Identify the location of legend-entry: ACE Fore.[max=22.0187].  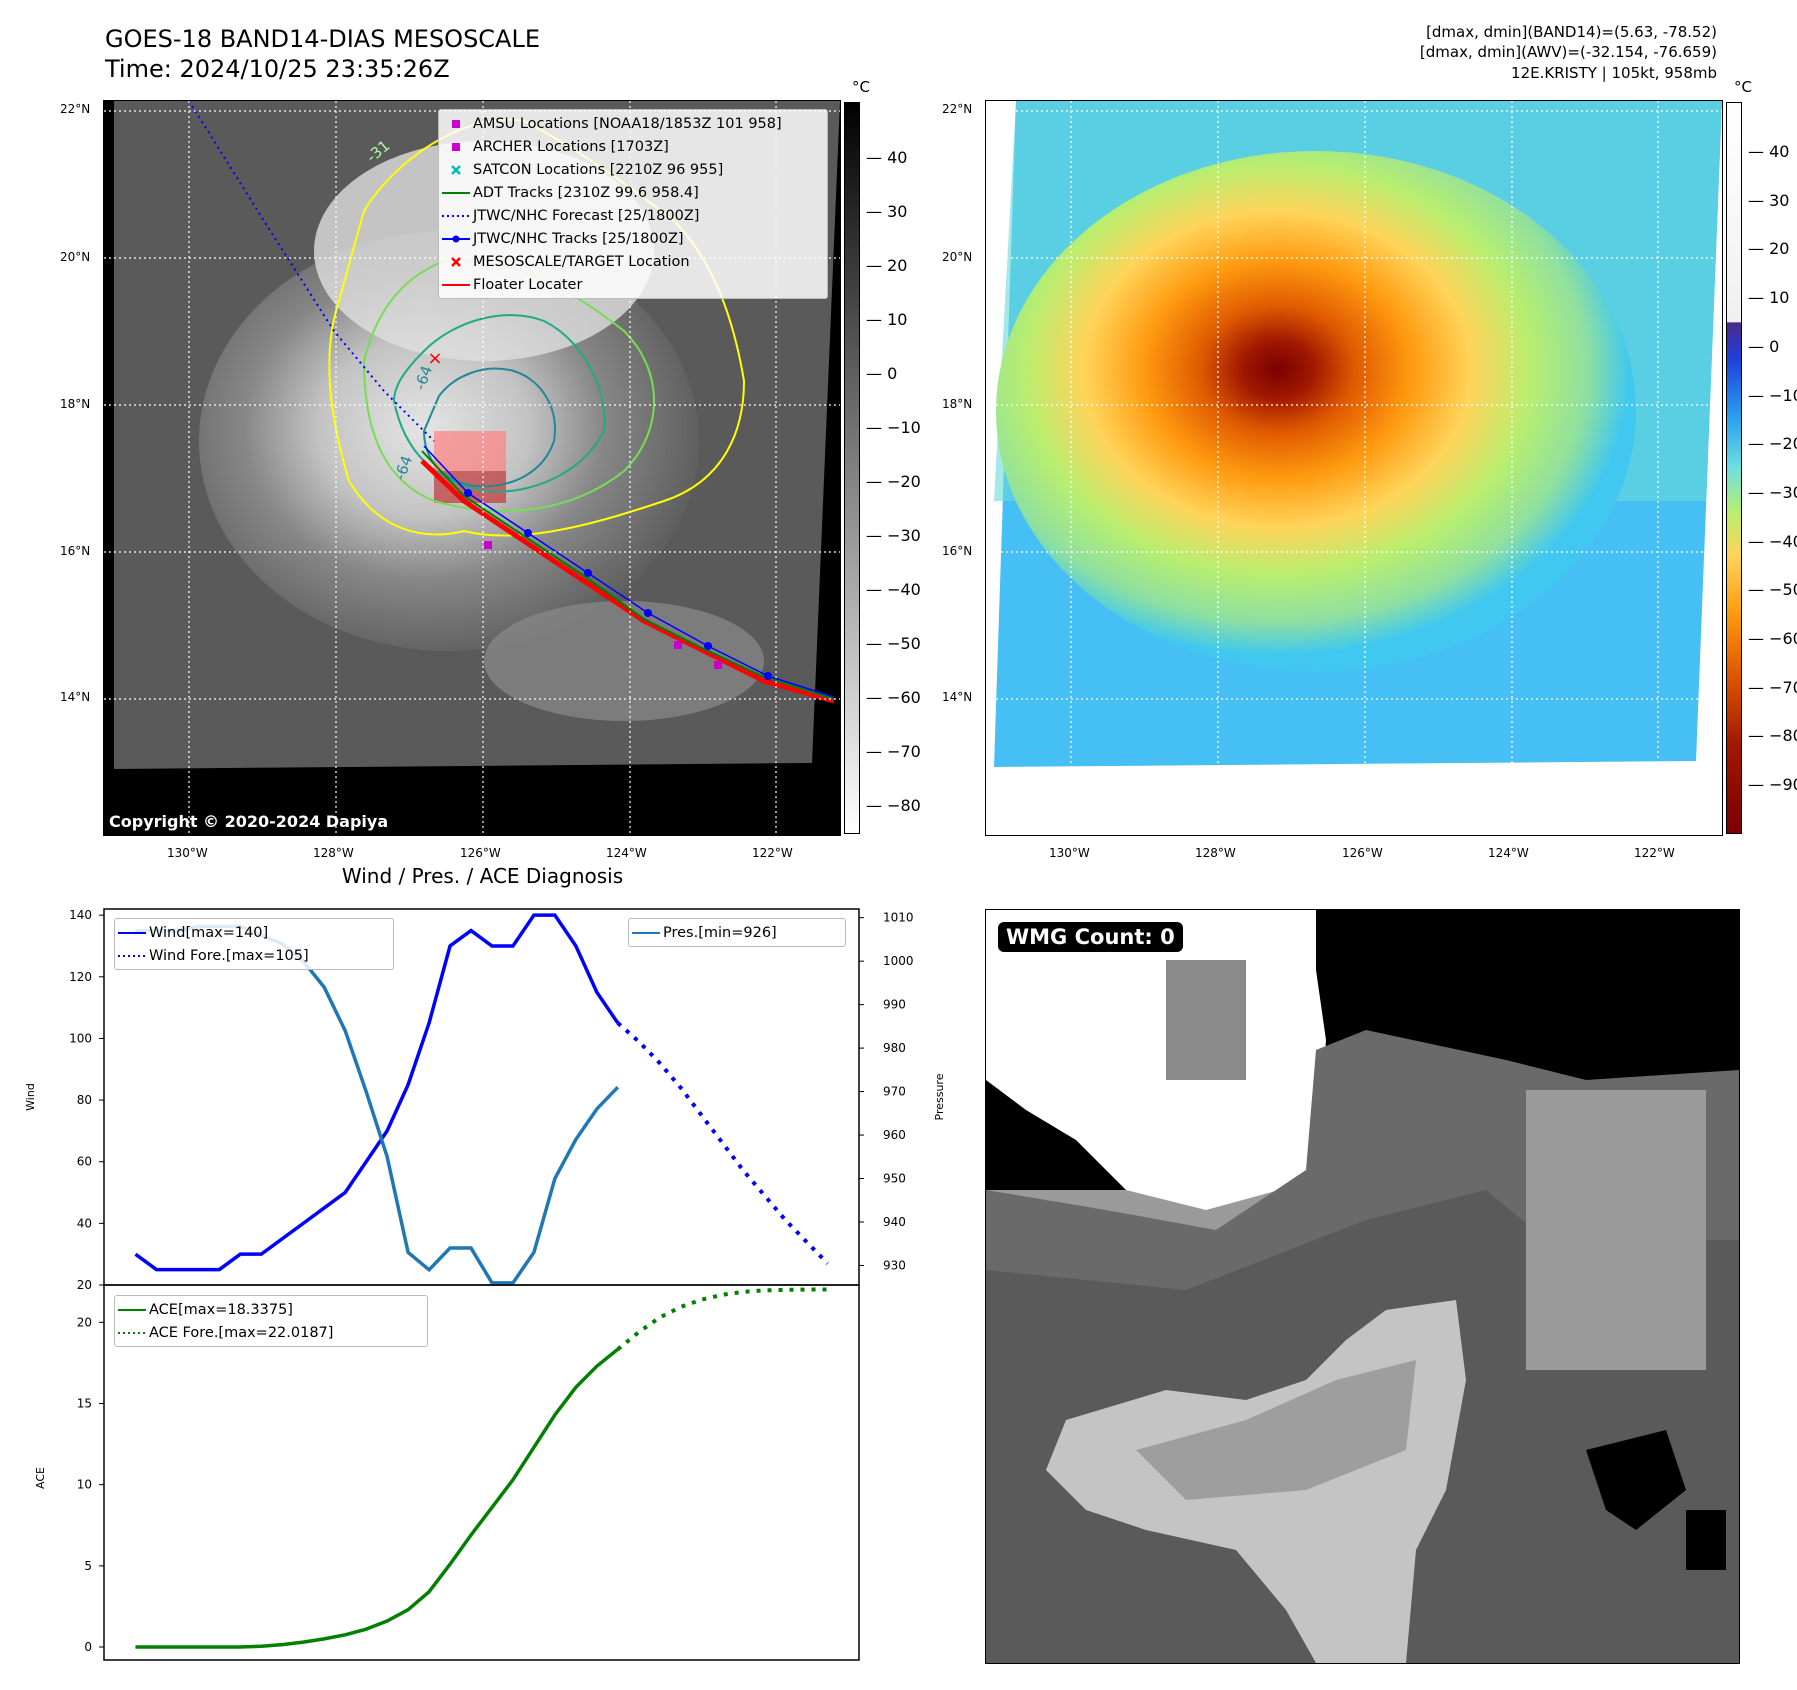
(271, 1332).